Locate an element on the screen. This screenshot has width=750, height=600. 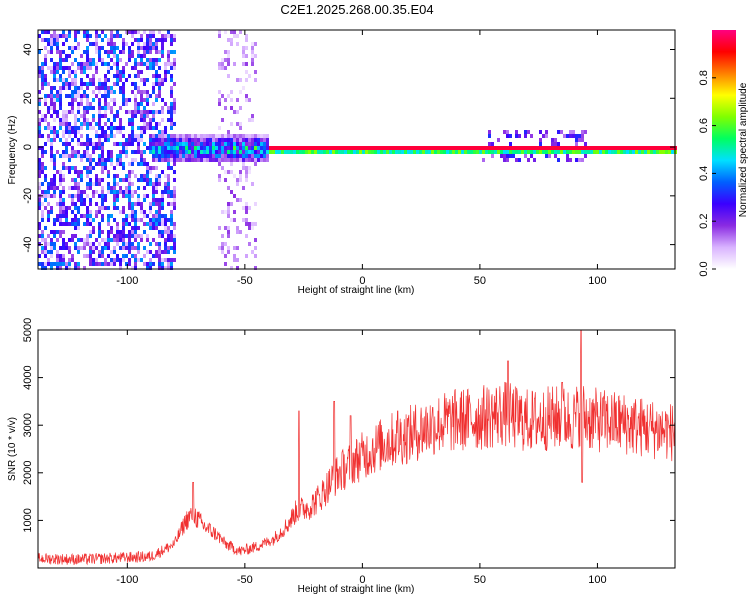
x-tick-label: -100 is located at coordinates (127, 281).